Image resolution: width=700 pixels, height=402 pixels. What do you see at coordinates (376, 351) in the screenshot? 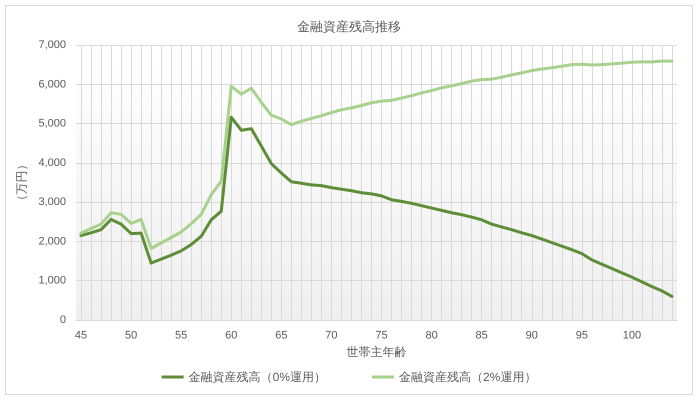
I see `x-axis-title: 世帯主年齢` at bounding box center [376, 351].